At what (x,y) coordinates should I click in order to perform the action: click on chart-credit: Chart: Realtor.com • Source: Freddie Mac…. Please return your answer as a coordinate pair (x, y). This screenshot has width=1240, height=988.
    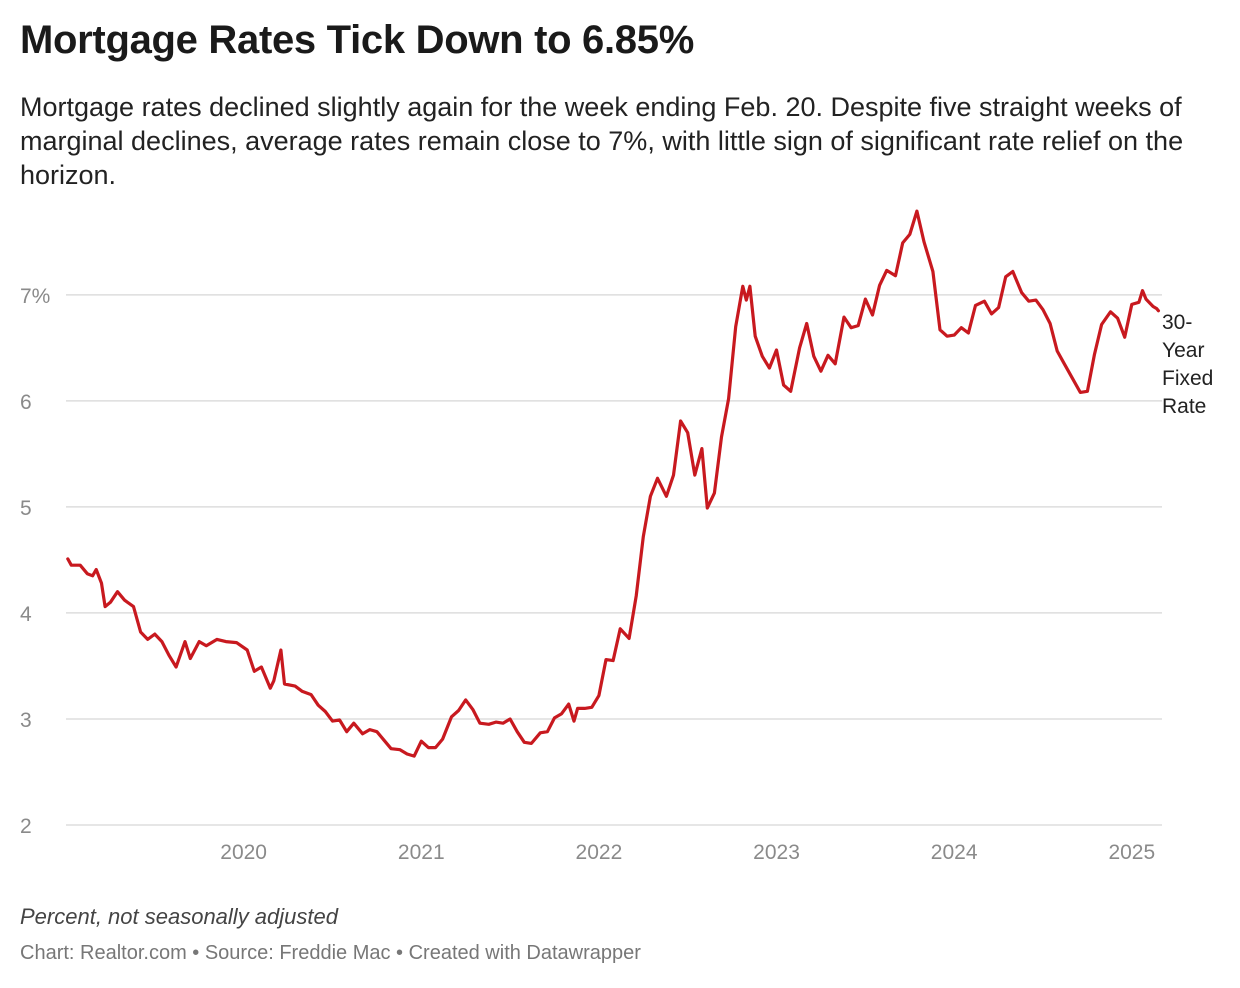
    Looking at the image, I should click on (330, 953).